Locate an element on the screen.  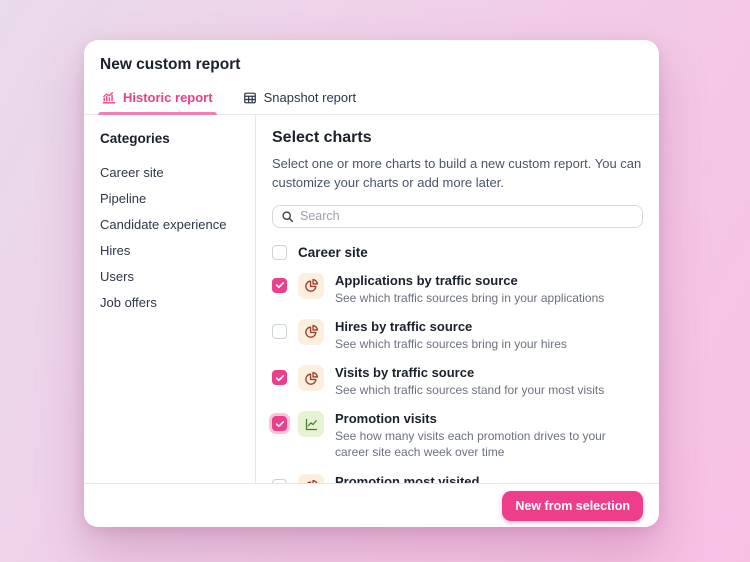
table-icon is located at coordinates (250, 98).